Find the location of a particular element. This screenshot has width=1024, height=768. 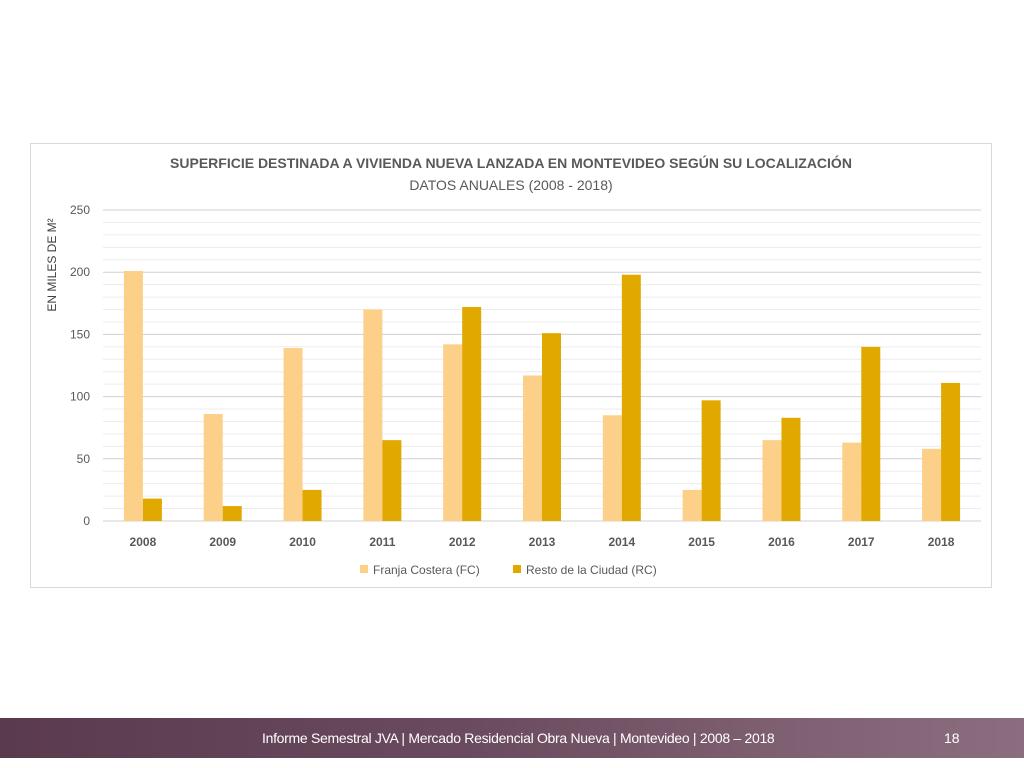

x-tick-label: 2012 is located at coordinates (462, 542).